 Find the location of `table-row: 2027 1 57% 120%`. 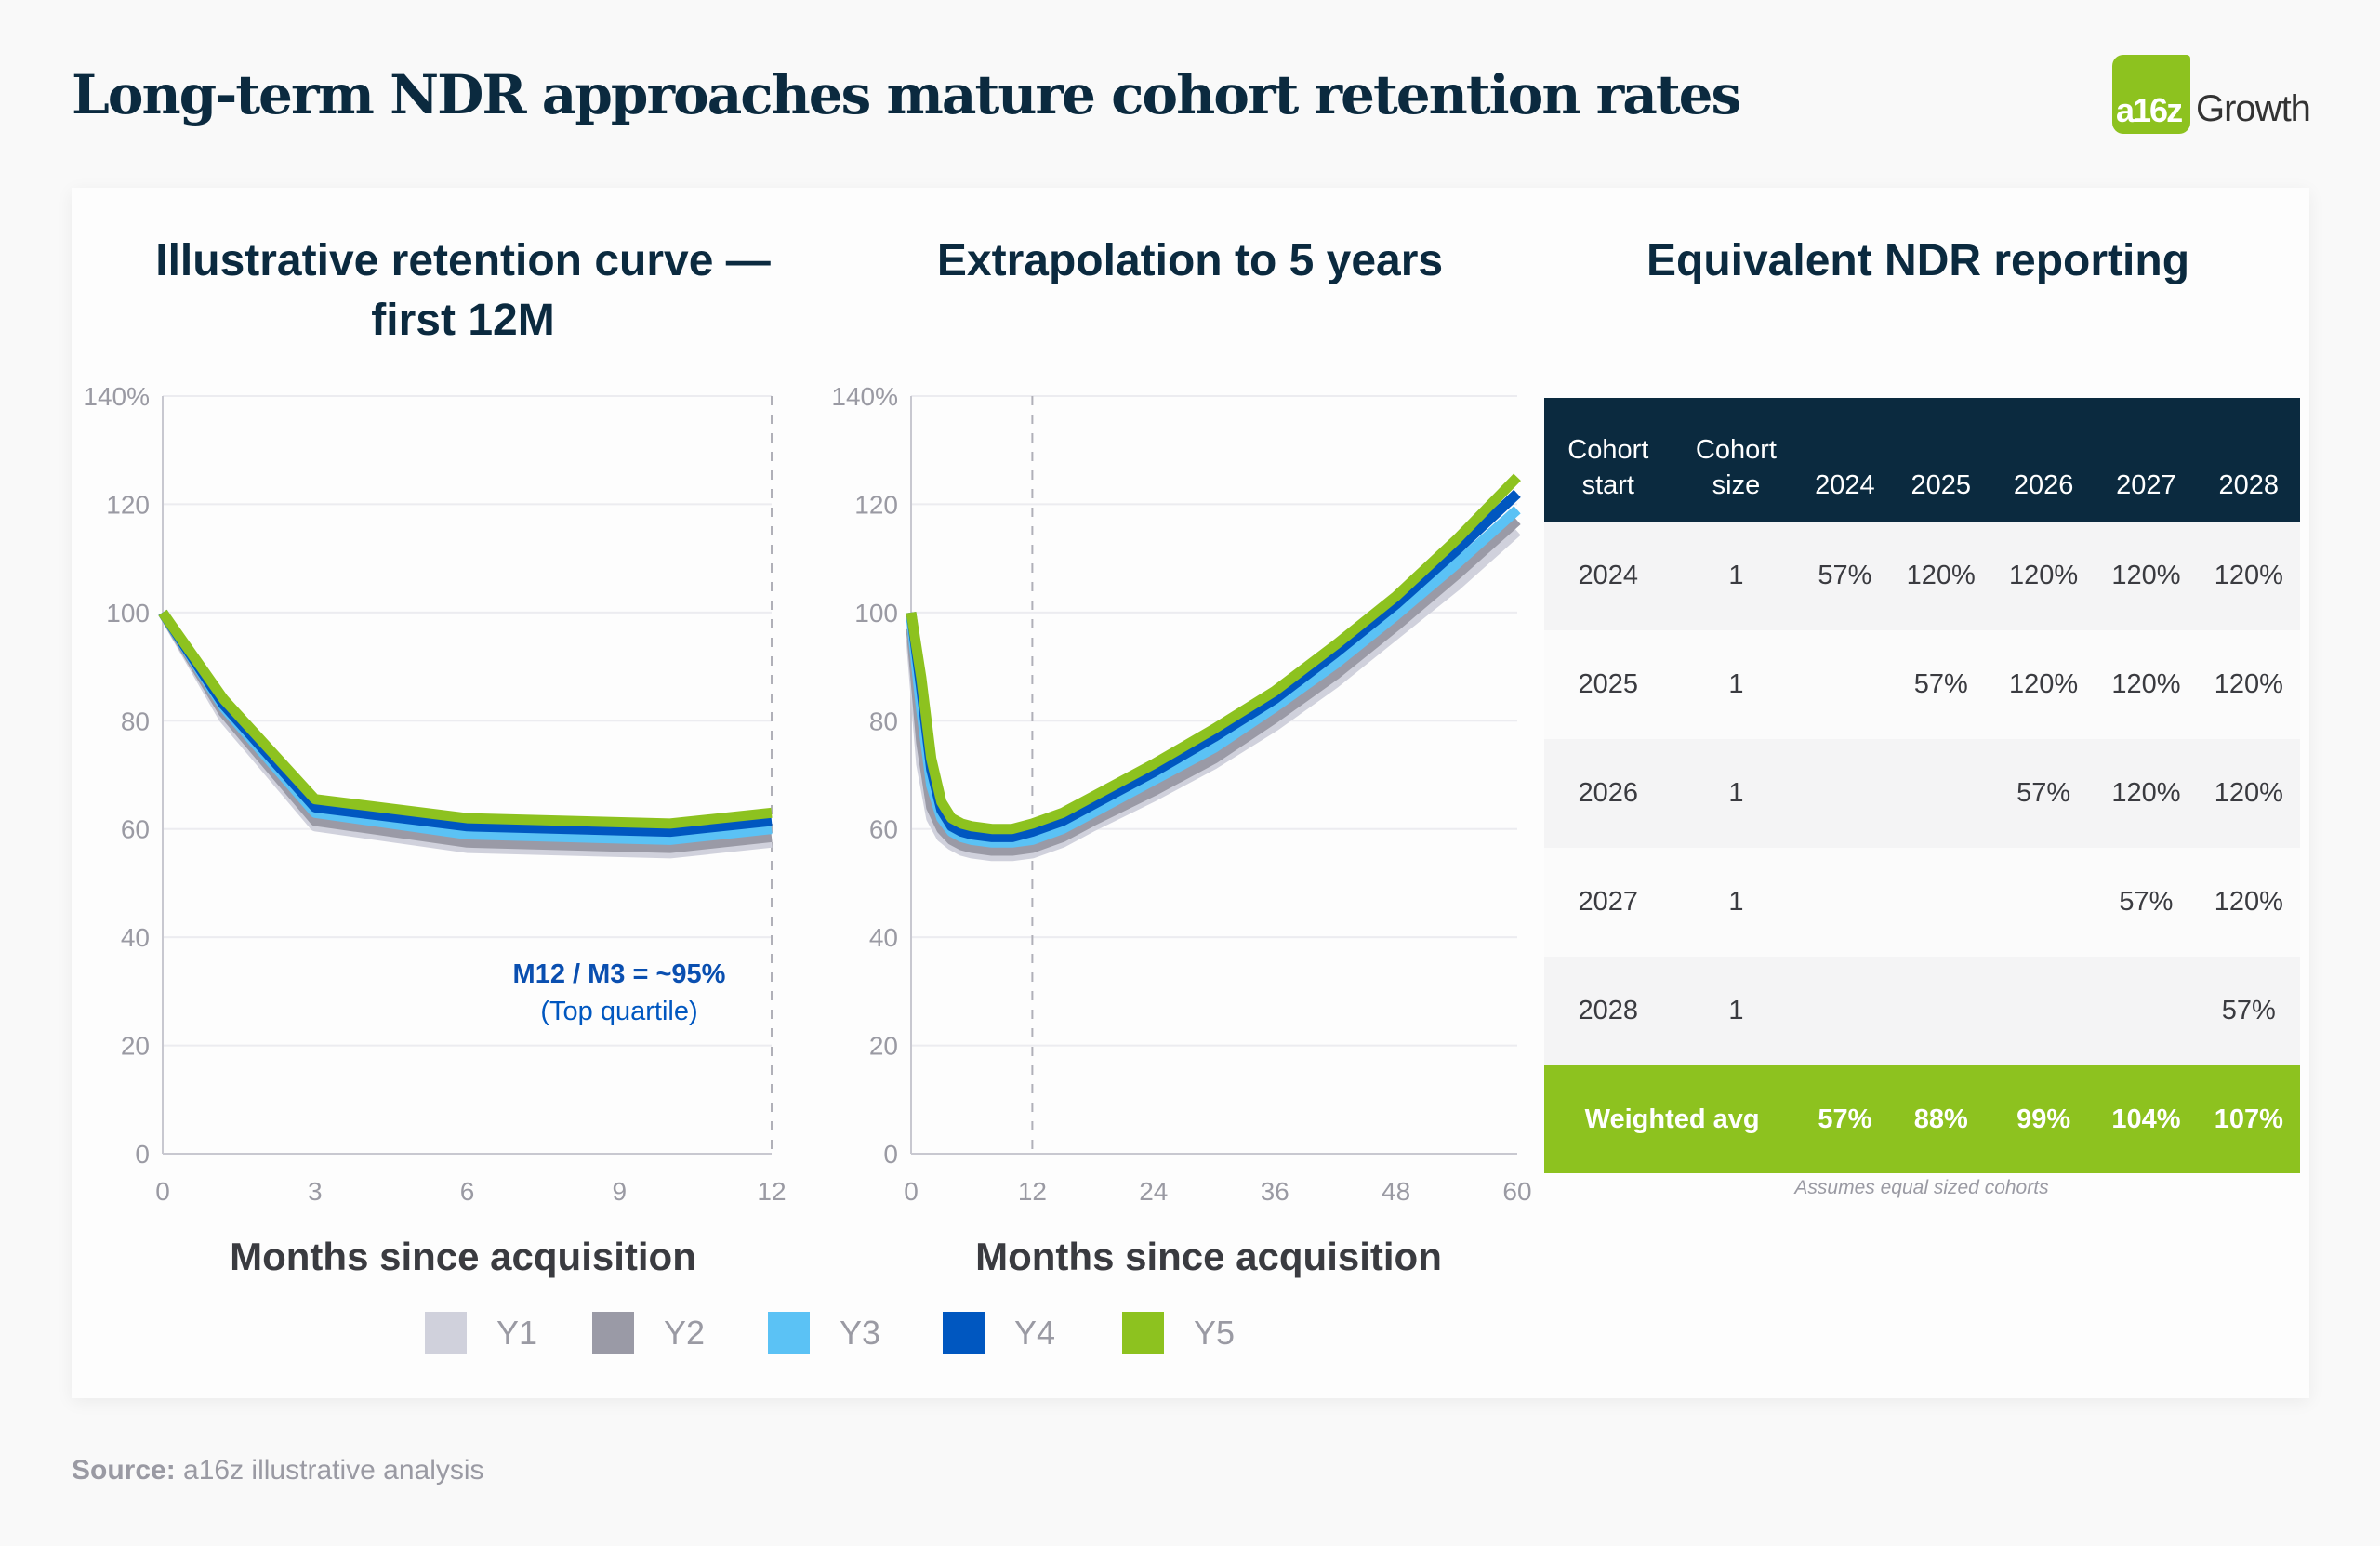

table-row: 2027 1 57% 120% is located at coordinates (1922, 902).